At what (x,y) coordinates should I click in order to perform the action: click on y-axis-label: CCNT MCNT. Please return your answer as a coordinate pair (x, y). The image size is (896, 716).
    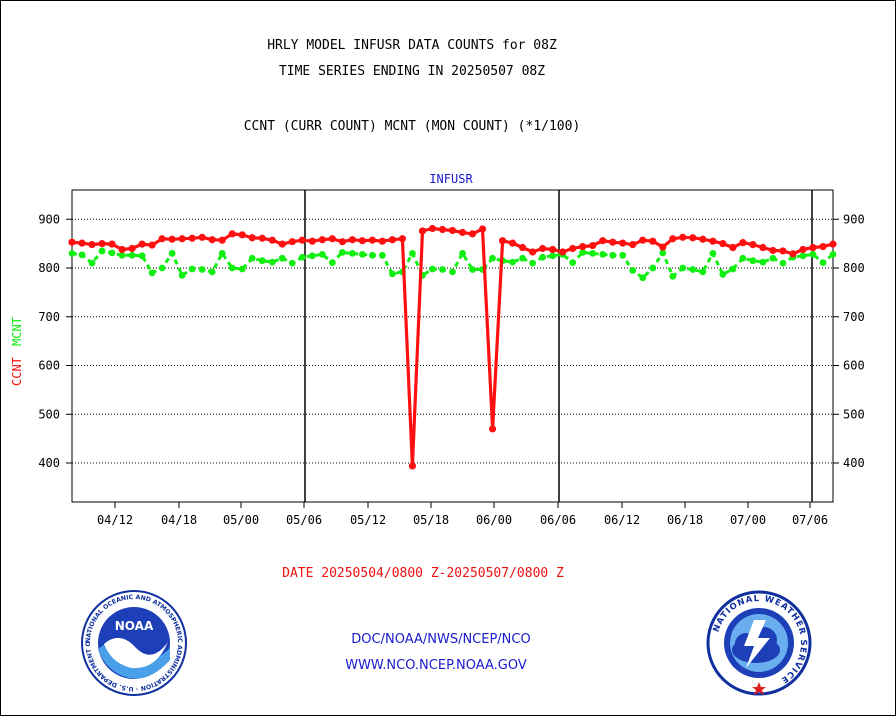
    Looking at the image, I should click on (17, 351).